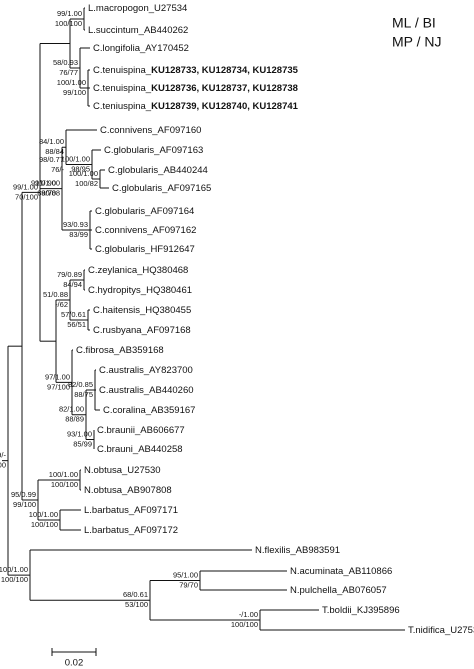  What do you see at coordinates (135, 594) in the screenshot?
I see `support-upper: 68/0.61` at bounding box center [135, 594].